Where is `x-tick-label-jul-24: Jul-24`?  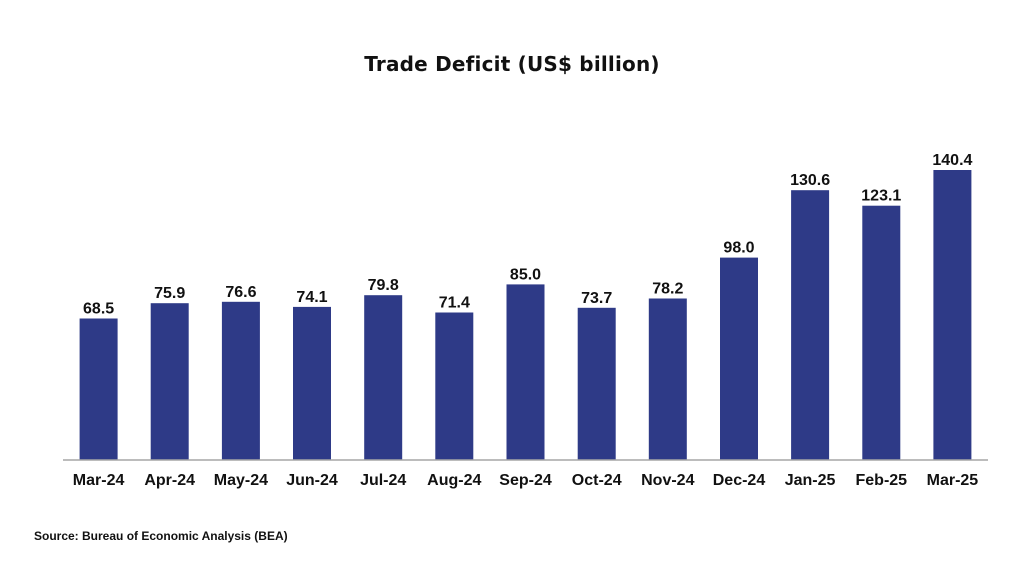
x-tick-label-jul-24: Jul-24 is located at coordinates (383, 480).